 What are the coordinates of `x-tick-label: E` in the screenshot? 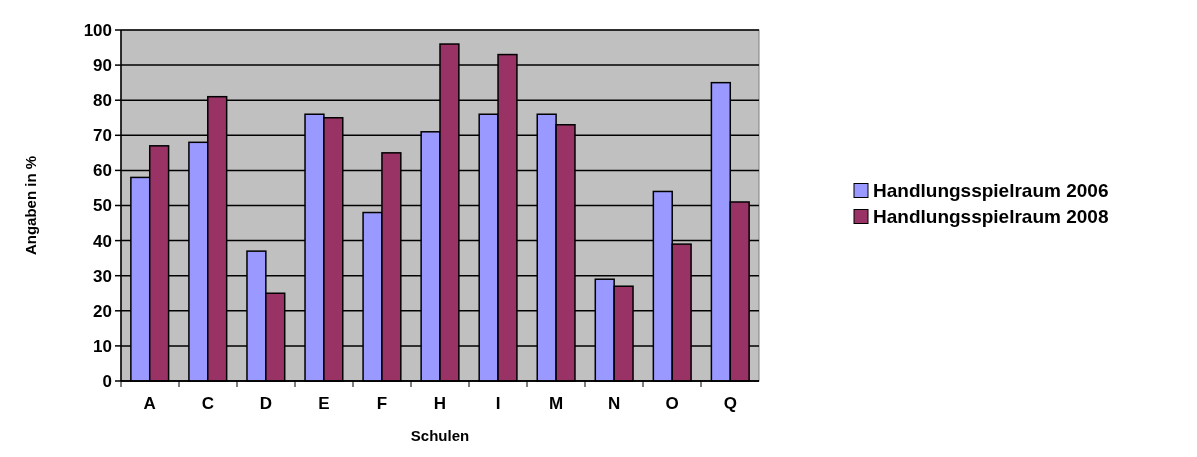 It's located at (324, 403).